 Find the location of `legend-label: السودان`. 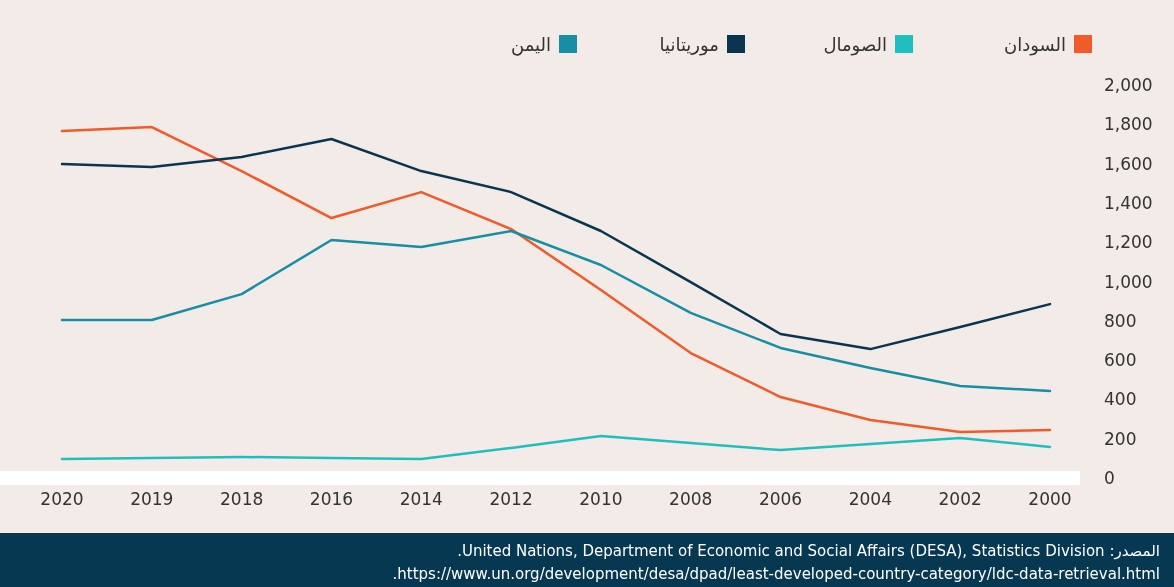

legend-label: السودان is located at coordinates (1034, 45).